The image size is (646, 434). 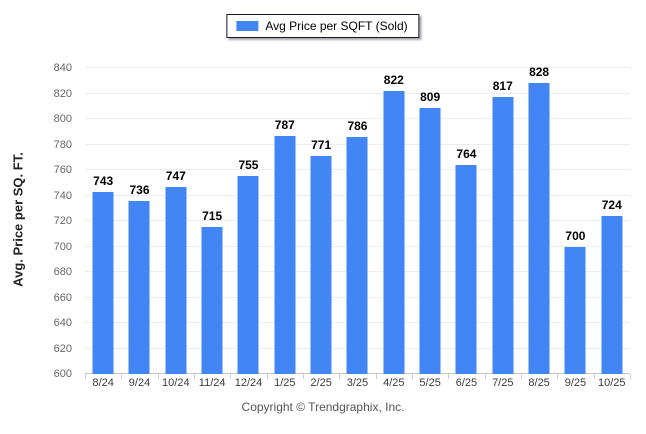 I want to click on bar-6/25, so click(x=466, y=269).